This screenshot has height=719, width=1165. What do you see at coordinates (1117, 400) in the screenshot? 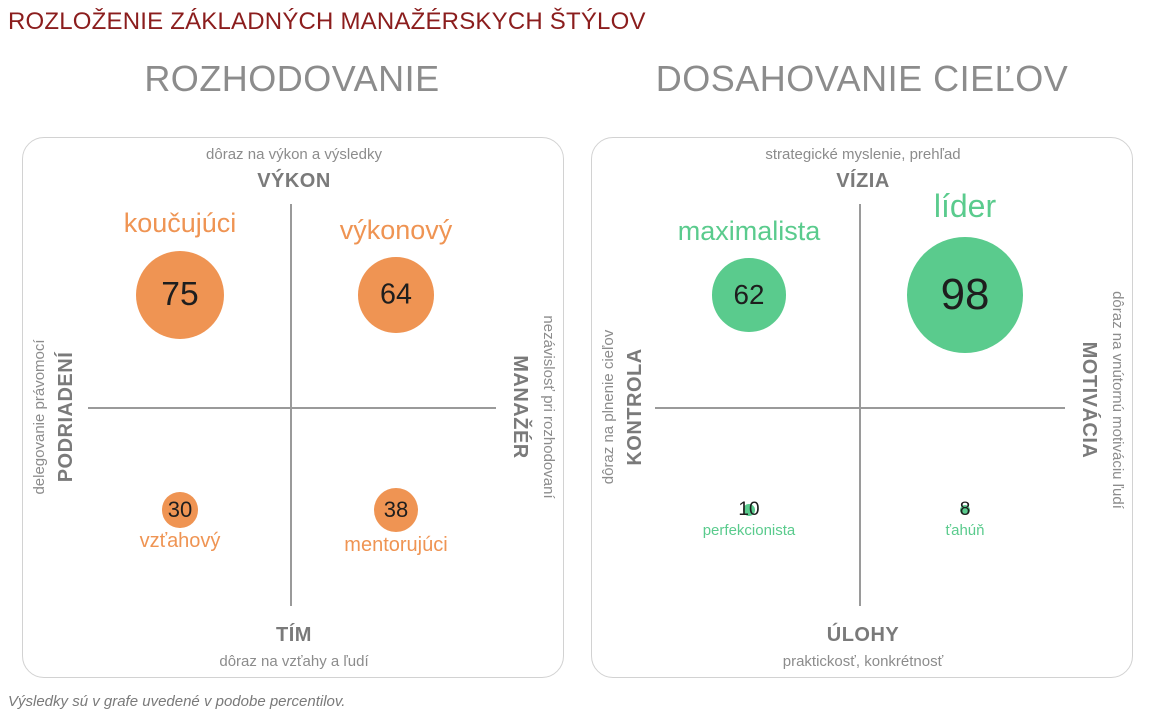
I see `right-axis-desc: dôraz na vnútornú motiváciu ľudí` at bounding box center [1117, 400].